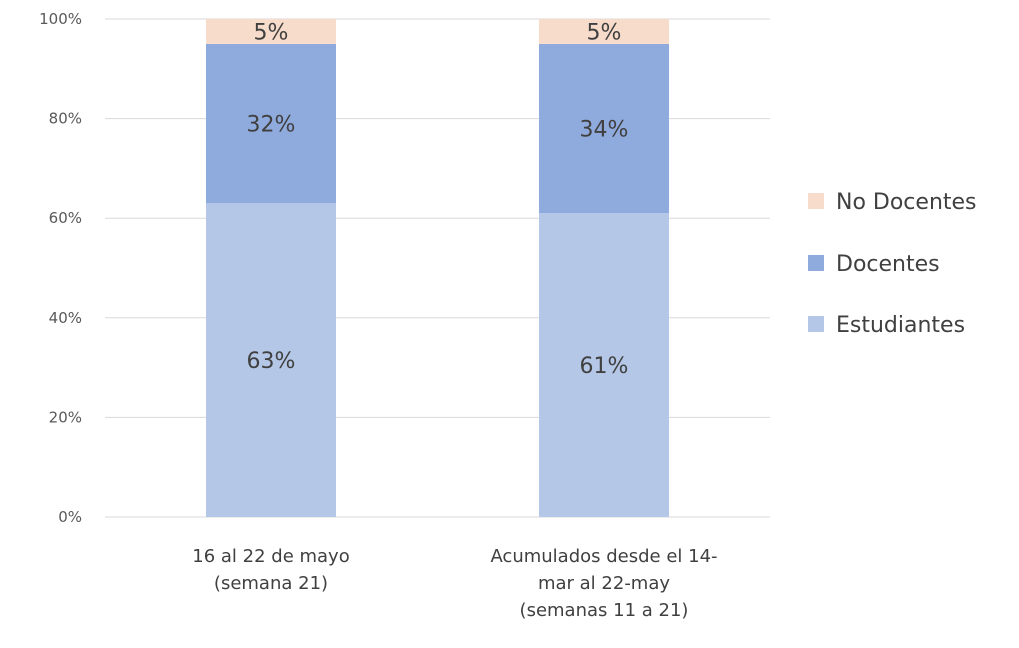  What do you see at coordinates (900, 325) in the screenshot?
I see `legend-label: Estudiantes` at bounding box center [900, 325].